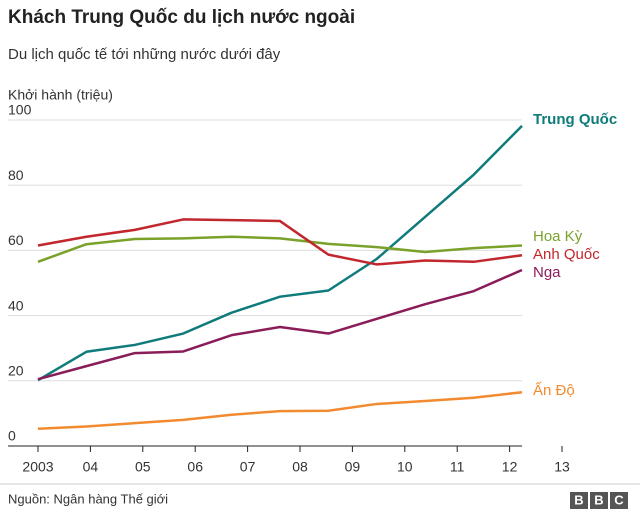 The height and width of the screenshot is (512, 640). I want to click on x-tick-label: 12, so click(510, 467).